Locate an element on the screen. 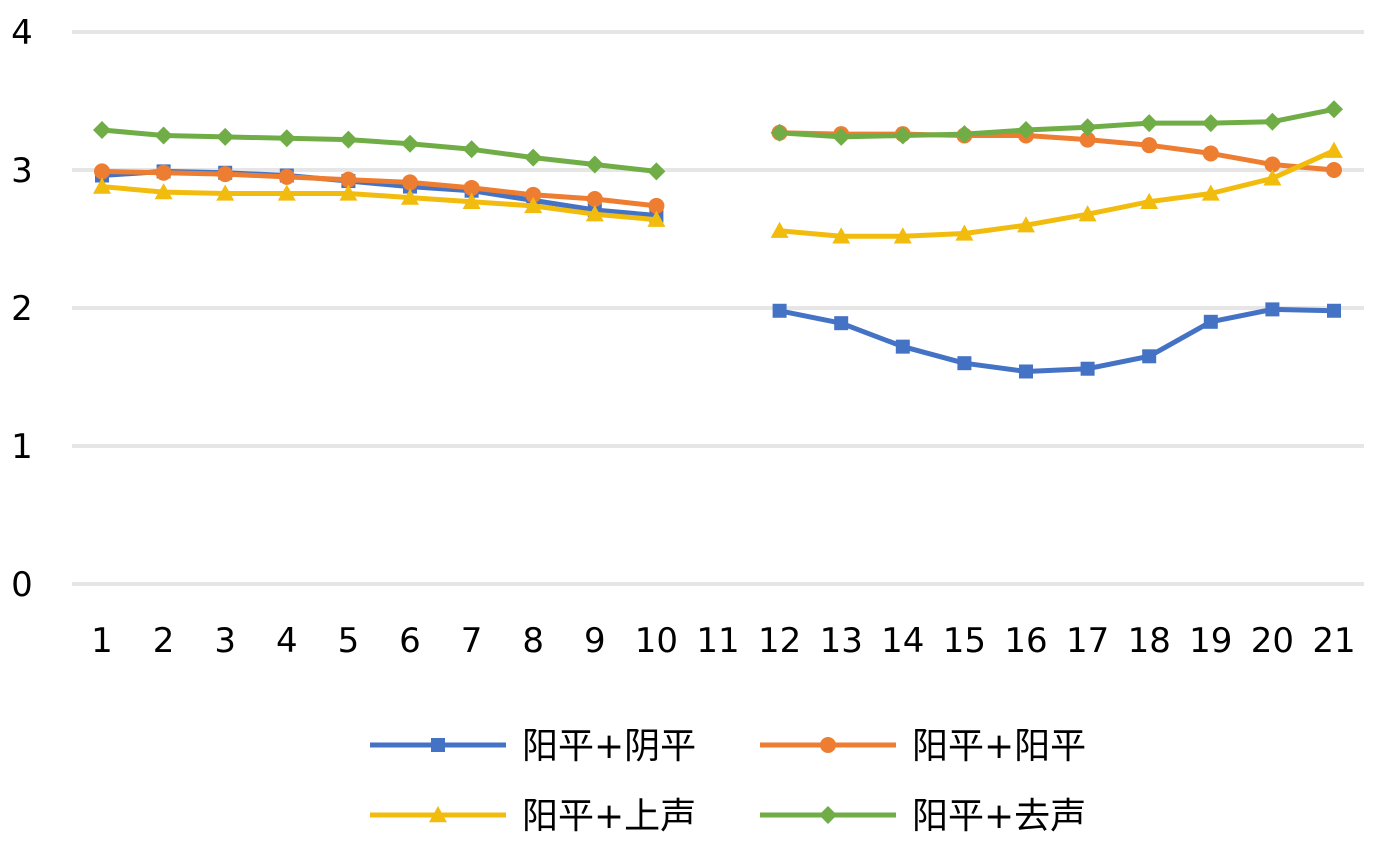 This screenshot has width=1379, height=857. x-tick-label: 14 is located at coordinates (902, 641).